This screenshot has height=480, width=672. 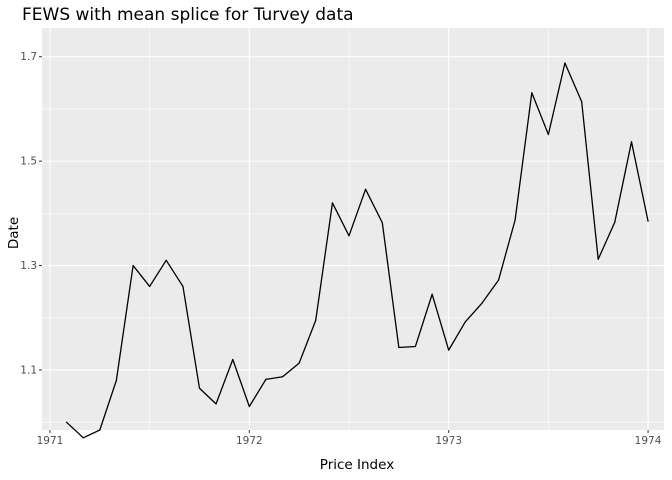 What do you see at coordinates (28, 162) in the screenshot?
I see `y-tick-label: 1.5` at bounding box center [28, 162].